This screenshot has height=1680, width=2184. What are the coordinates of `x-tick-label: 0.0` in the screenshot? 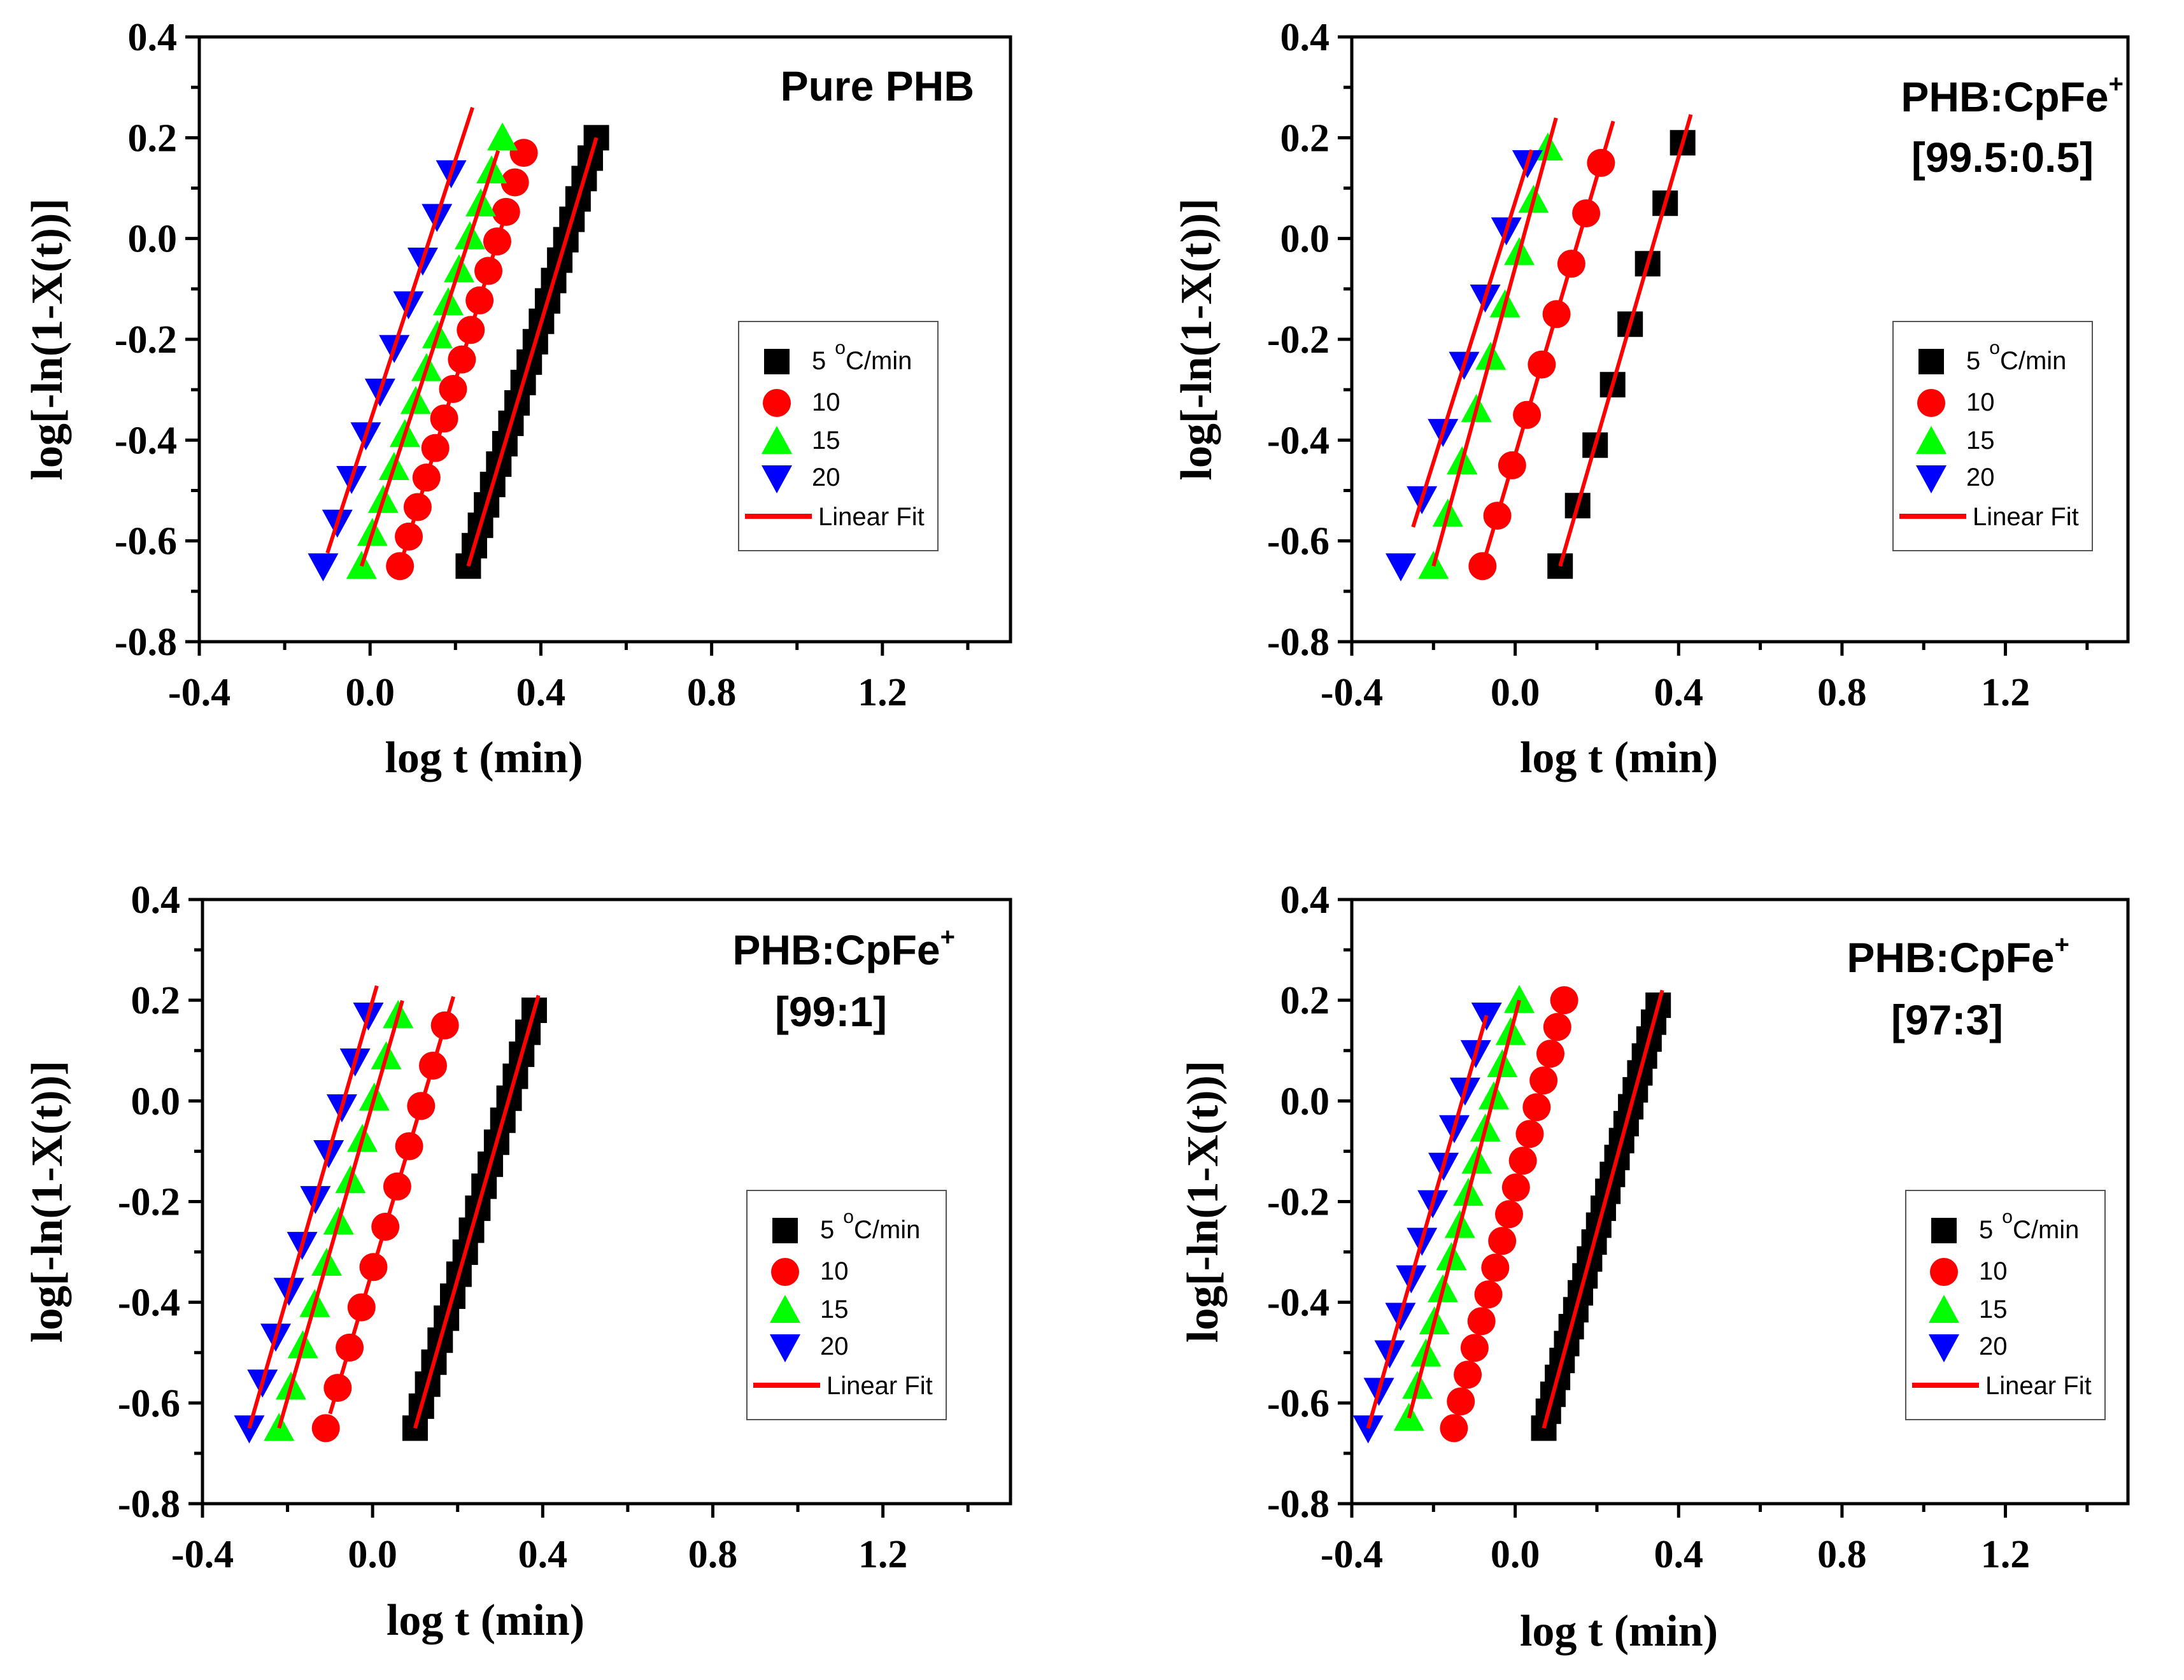 It's located at (372, 1554).